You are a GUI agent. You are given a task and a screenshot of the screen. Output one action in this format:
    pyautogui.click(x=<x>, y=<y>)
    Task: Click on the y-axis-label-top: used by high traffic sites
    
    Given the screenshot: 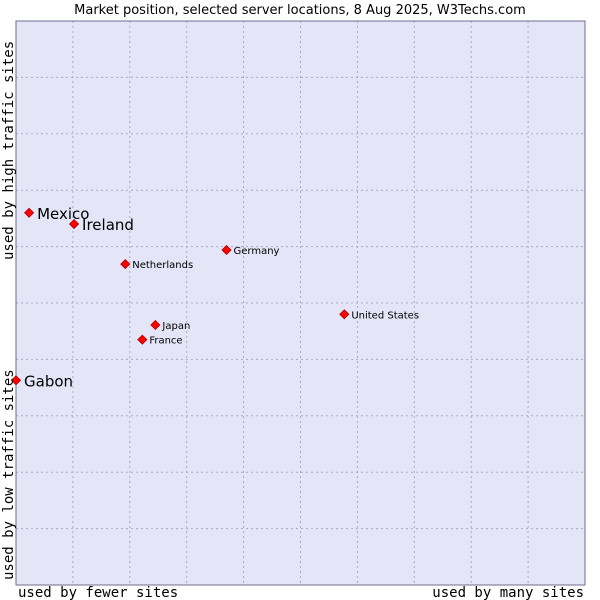 What is the action you would take?
    pyautogui.click(x=9, y=150)
    